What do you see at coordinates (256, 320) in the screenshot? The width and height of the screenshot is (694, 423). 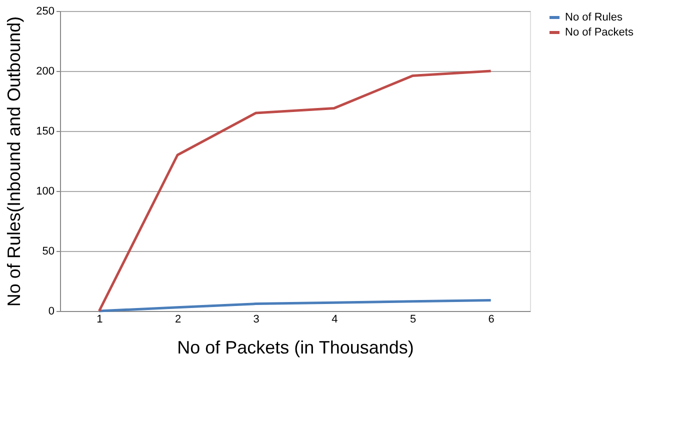 I see `x-tick-label: 3` at bounding box center [256, 320].